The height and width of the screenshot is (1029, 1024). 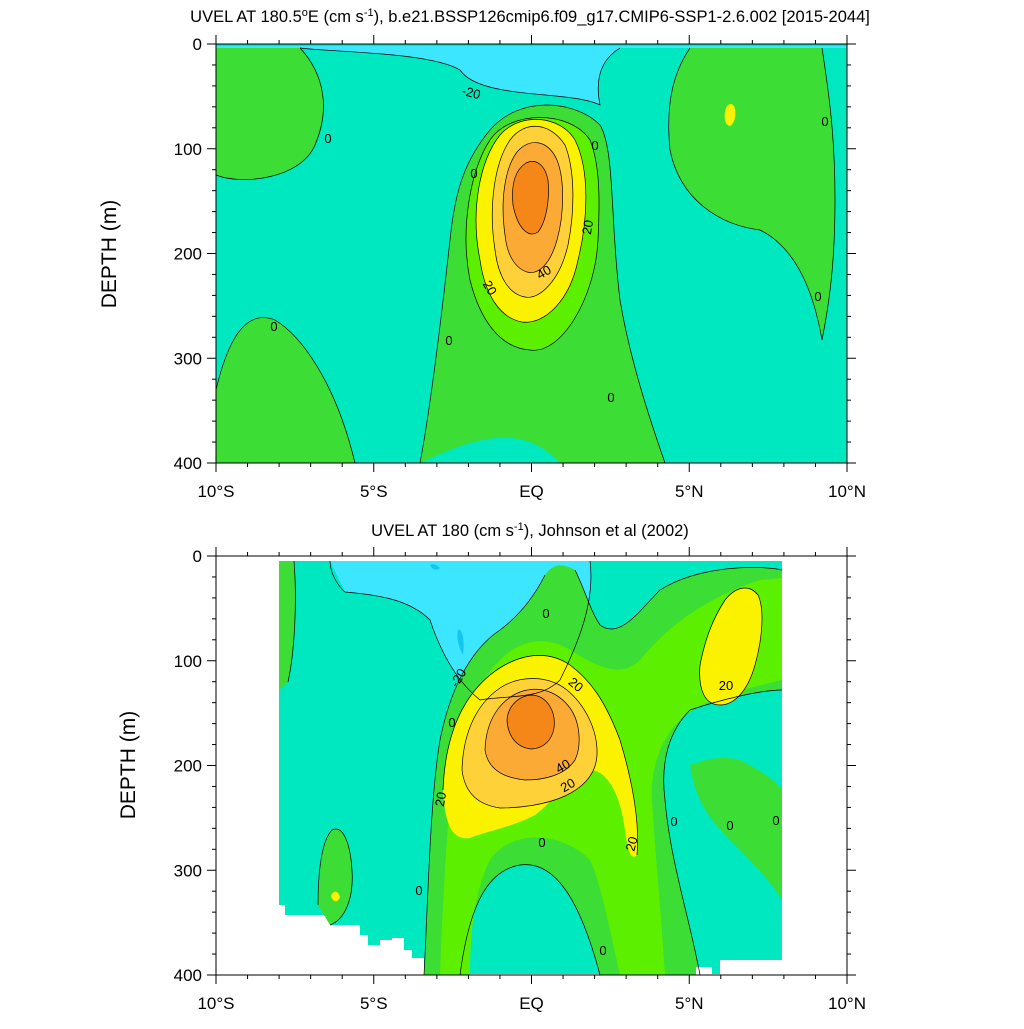 I want to click on fill-negative-strong, so click(x=531, y=75).